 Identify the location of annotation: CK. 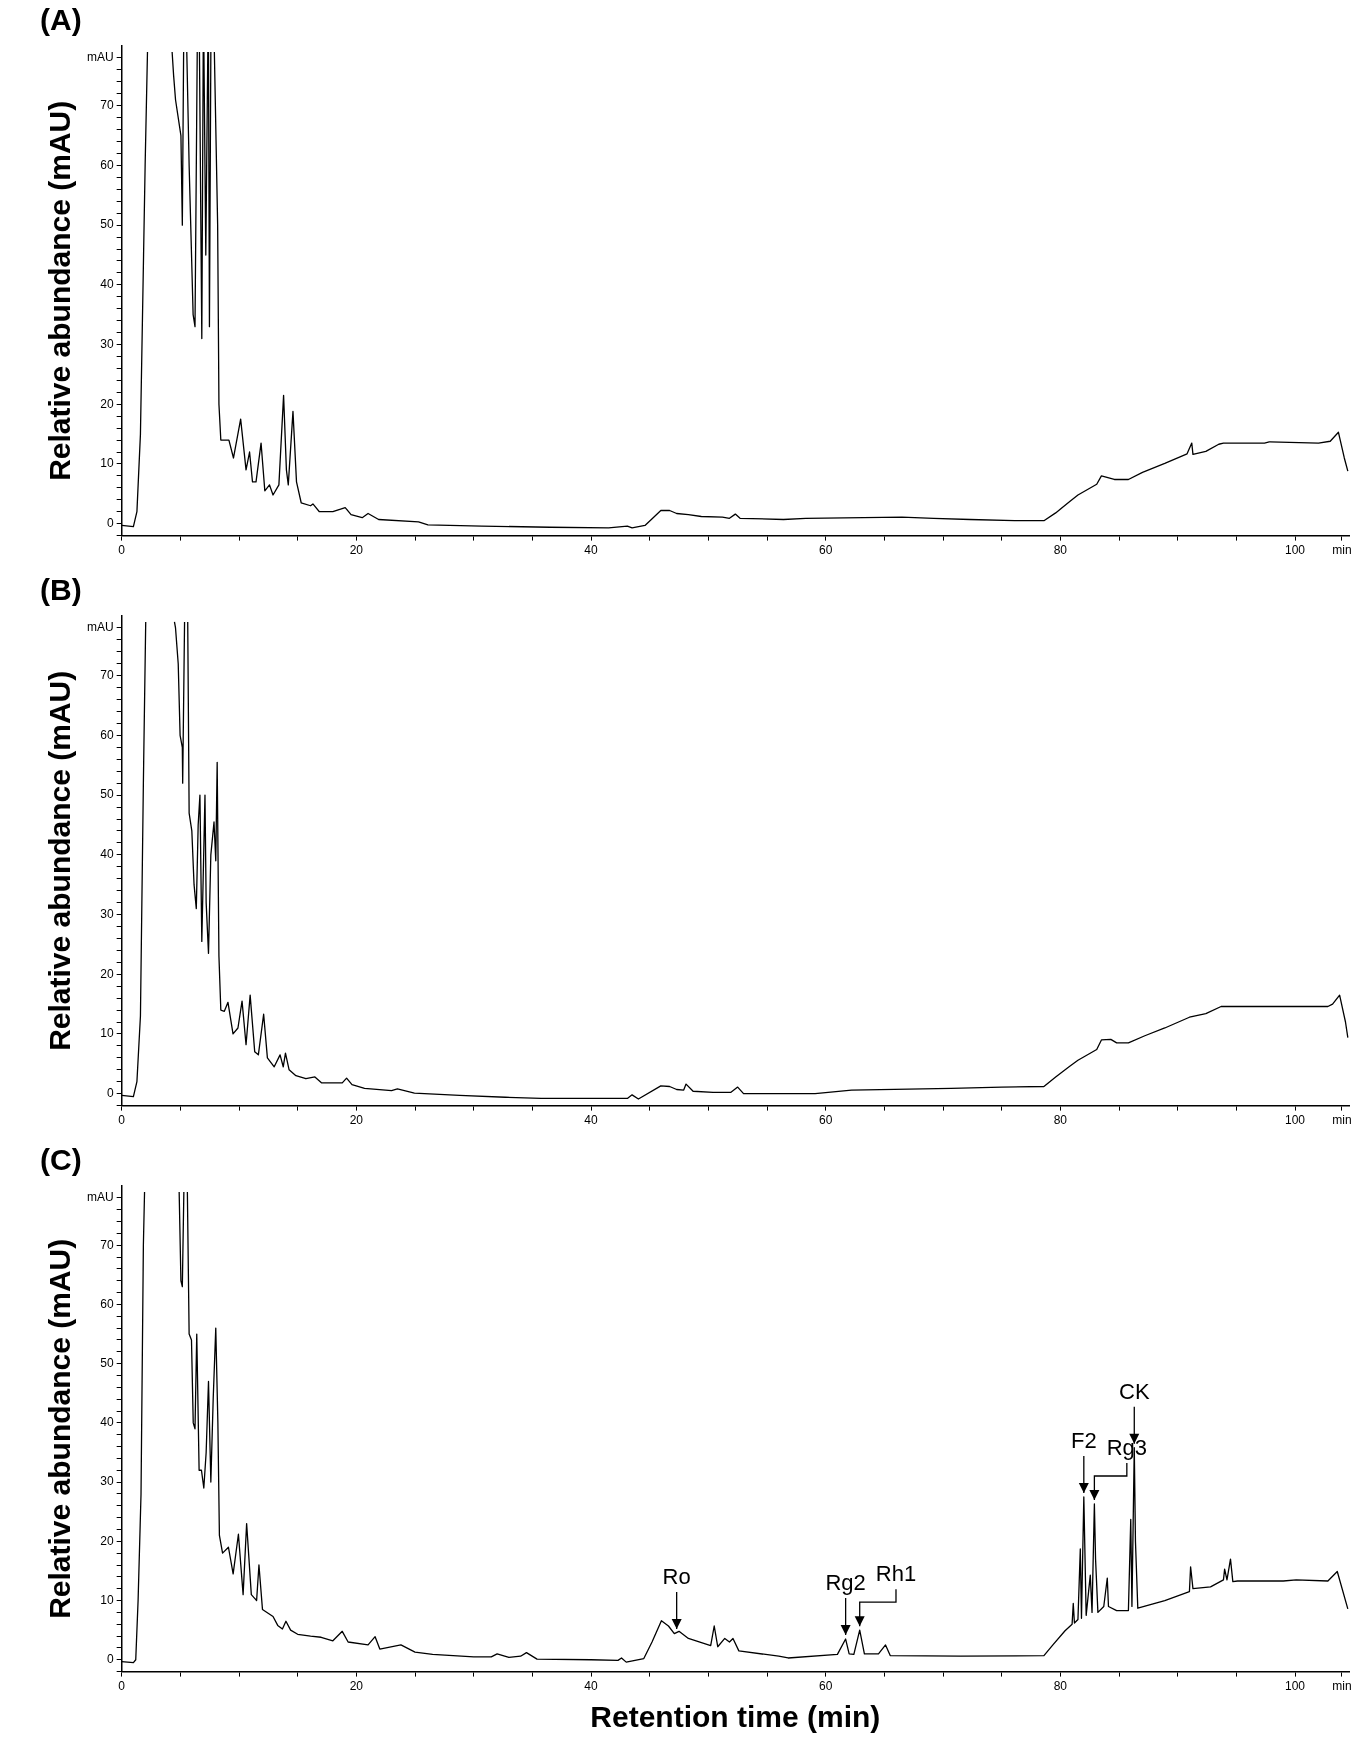
(1134, 1391).